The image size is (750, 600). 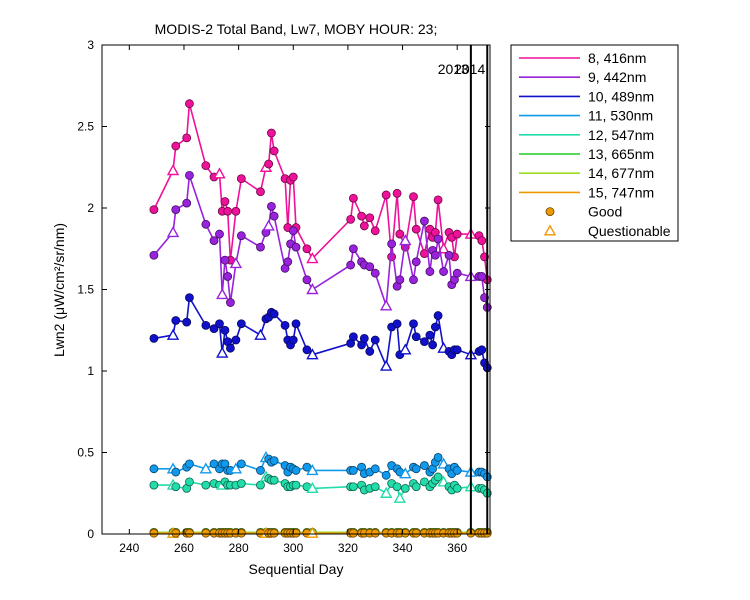 I want to click on legend-item: 15, 747nm, so click(x=586, y=192).